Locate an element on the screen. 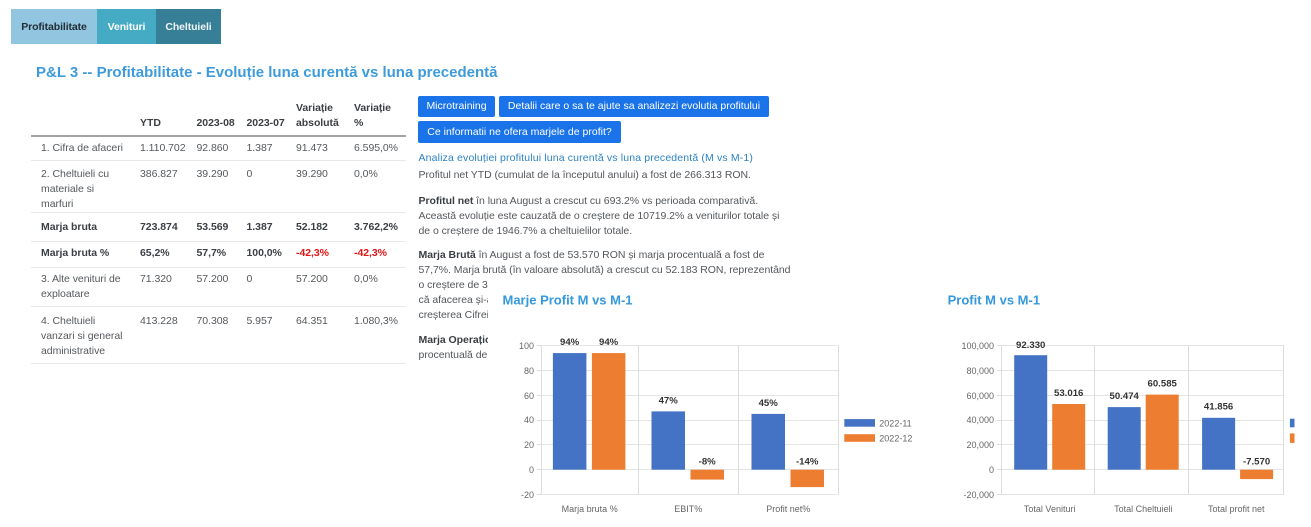  svg-text: Profit net% is located at coordinates (788, 509).